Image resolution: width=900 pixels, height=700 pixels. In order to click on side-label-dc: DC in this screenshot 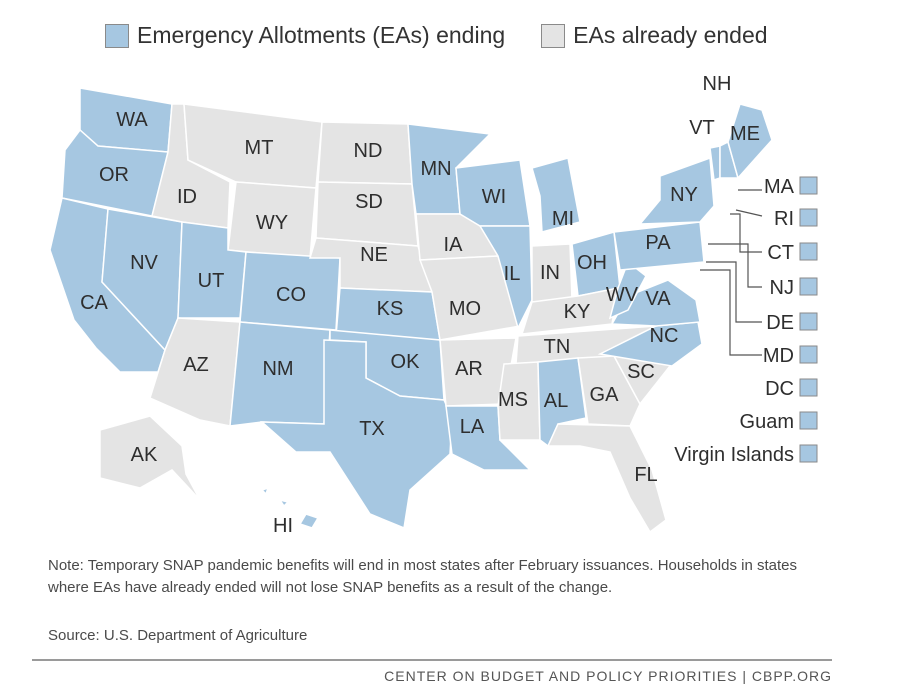, I will do `click(779, 389)`.